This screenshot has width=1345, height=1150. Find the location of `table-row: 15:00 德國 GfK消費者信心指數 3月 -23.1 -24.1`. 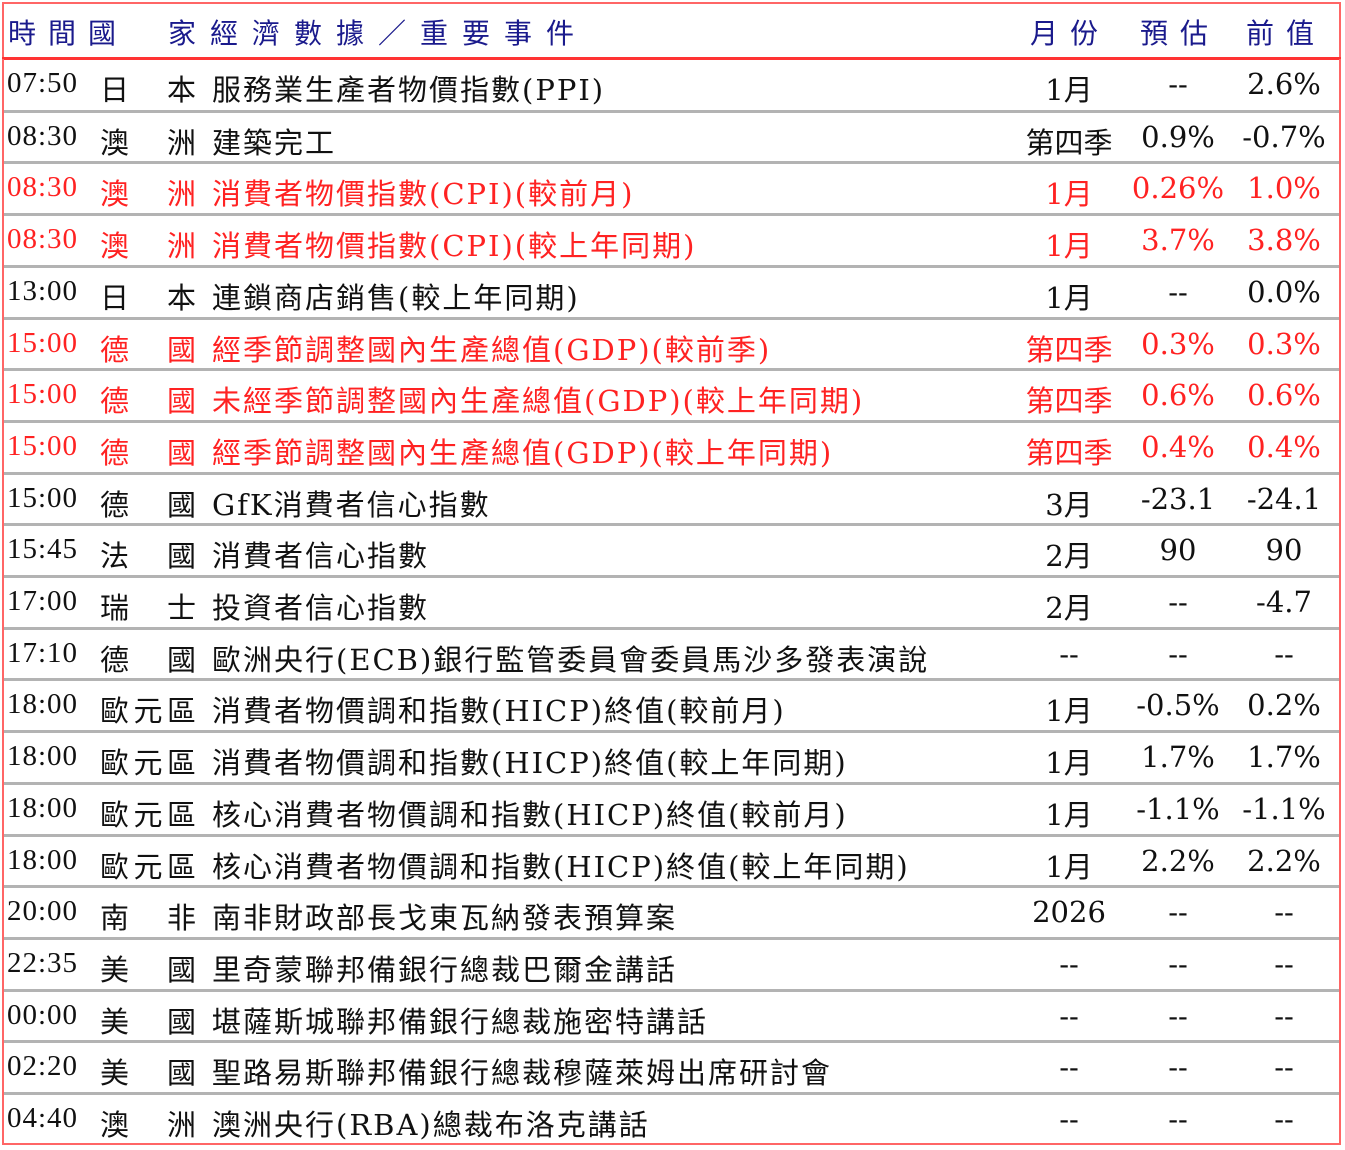

table-row: 15:00 德國 GfK消費者信心指數 3月 -23.1 -24.1 is located at coordinates (671, 497).